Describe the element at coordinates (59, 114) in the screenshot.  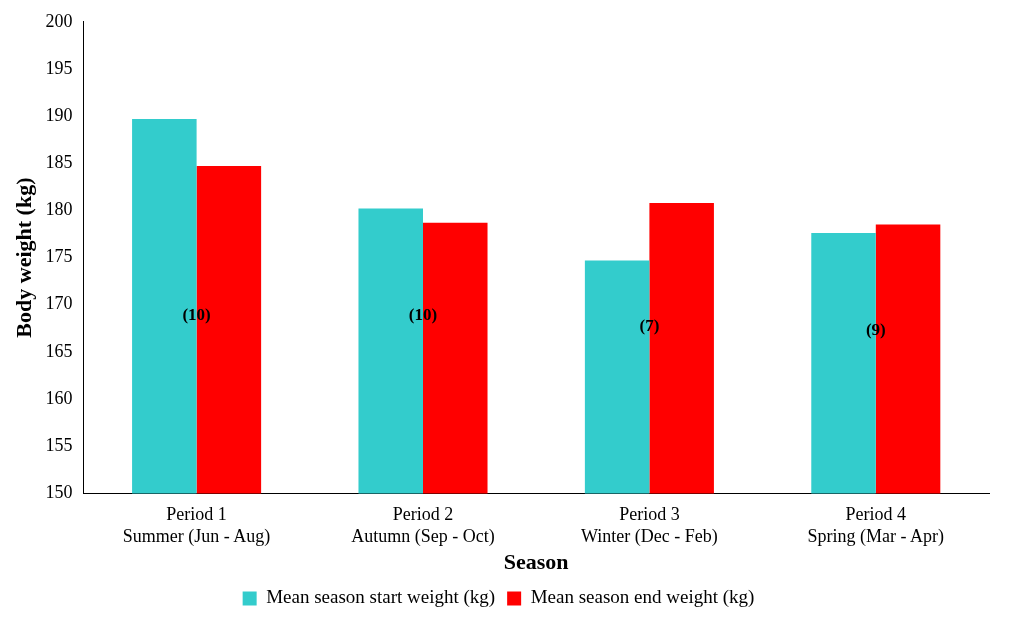
I see `y-tick-label: 190` at that location.